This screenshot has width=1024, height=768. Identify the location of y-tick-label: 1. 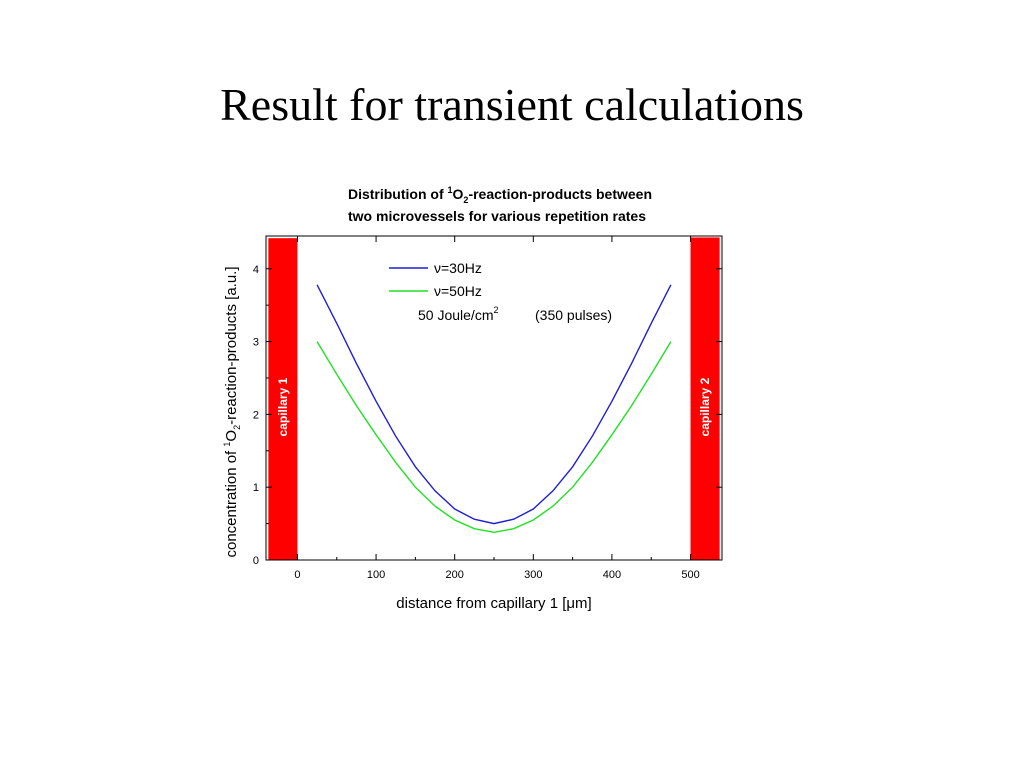
(256, 488).